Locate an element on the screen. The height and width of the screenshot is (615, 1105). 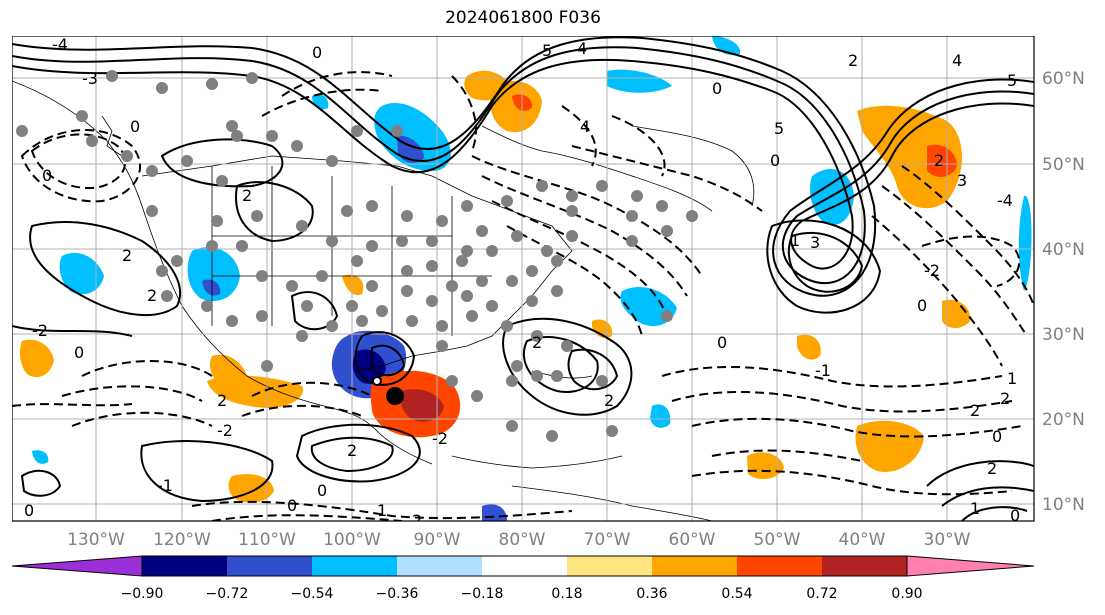
colorbar-tick-label: −0.54 is located at coordinates (312, 594).